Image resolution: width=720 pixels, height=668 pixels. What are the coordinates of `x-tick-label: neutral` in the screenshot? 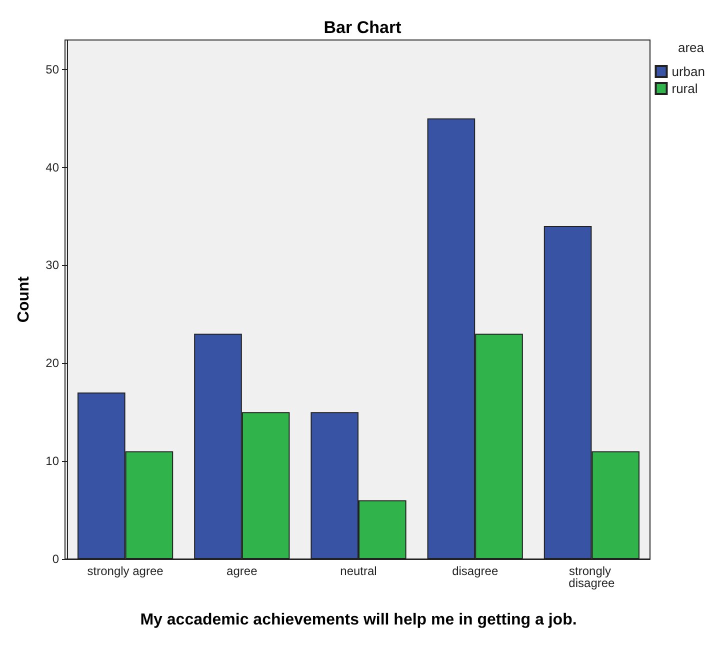 It's located at (358, 571).